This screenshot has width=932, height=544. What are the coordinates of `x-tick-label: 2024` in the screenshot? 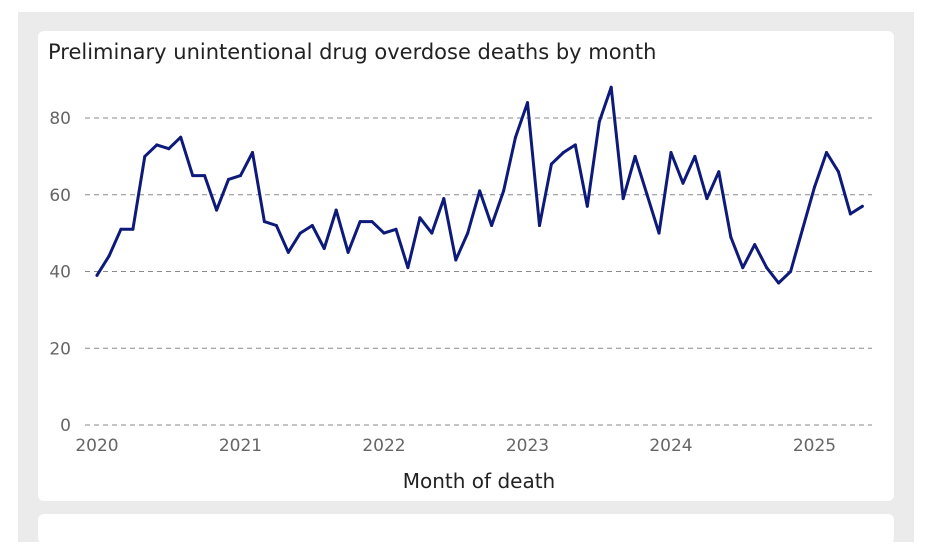 It's located at (670, 446).